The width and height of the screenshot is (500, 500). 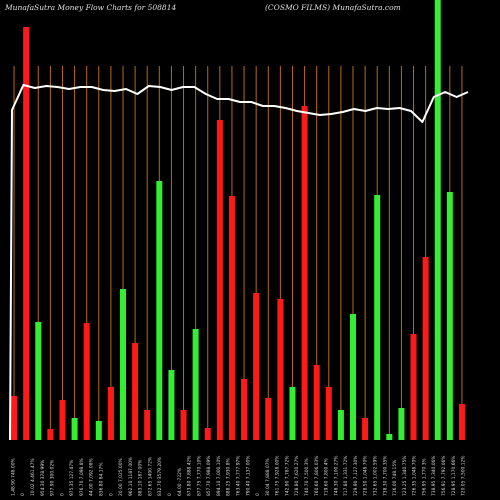 I want to click on x-tick-label: 836.80 84.17%, so click(x=102, y=479).